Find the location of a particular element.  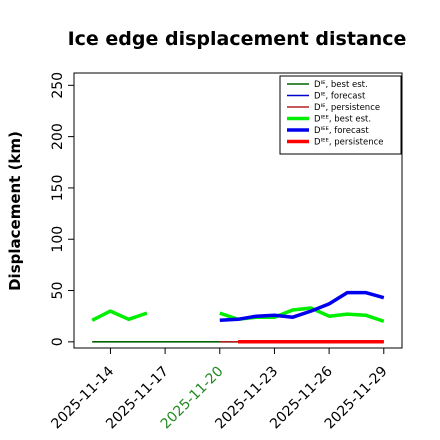

legend-label: Dᴵᴱ, forecast is located at coordinates (340, 97).